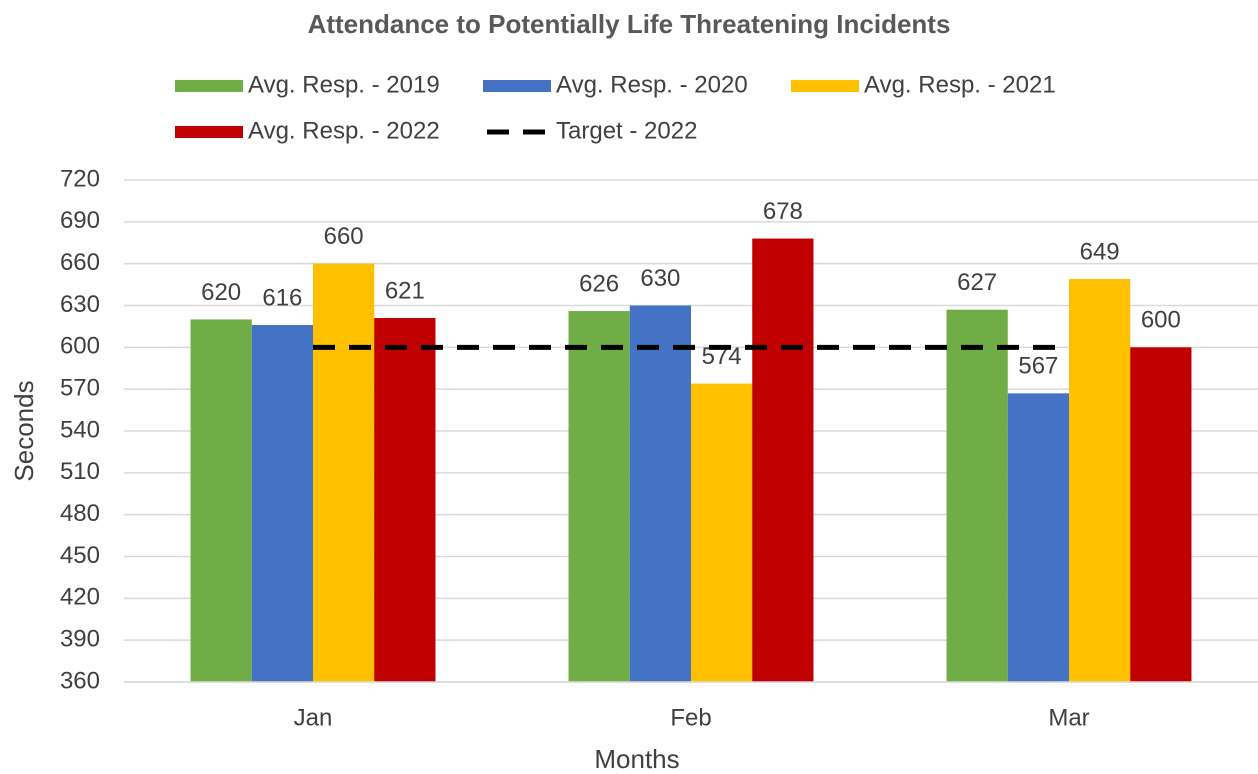  What do you see at coordinates (80, 639) in the screenshot?
I see `y-tick-label: 390` at bounding box center [80, 639].